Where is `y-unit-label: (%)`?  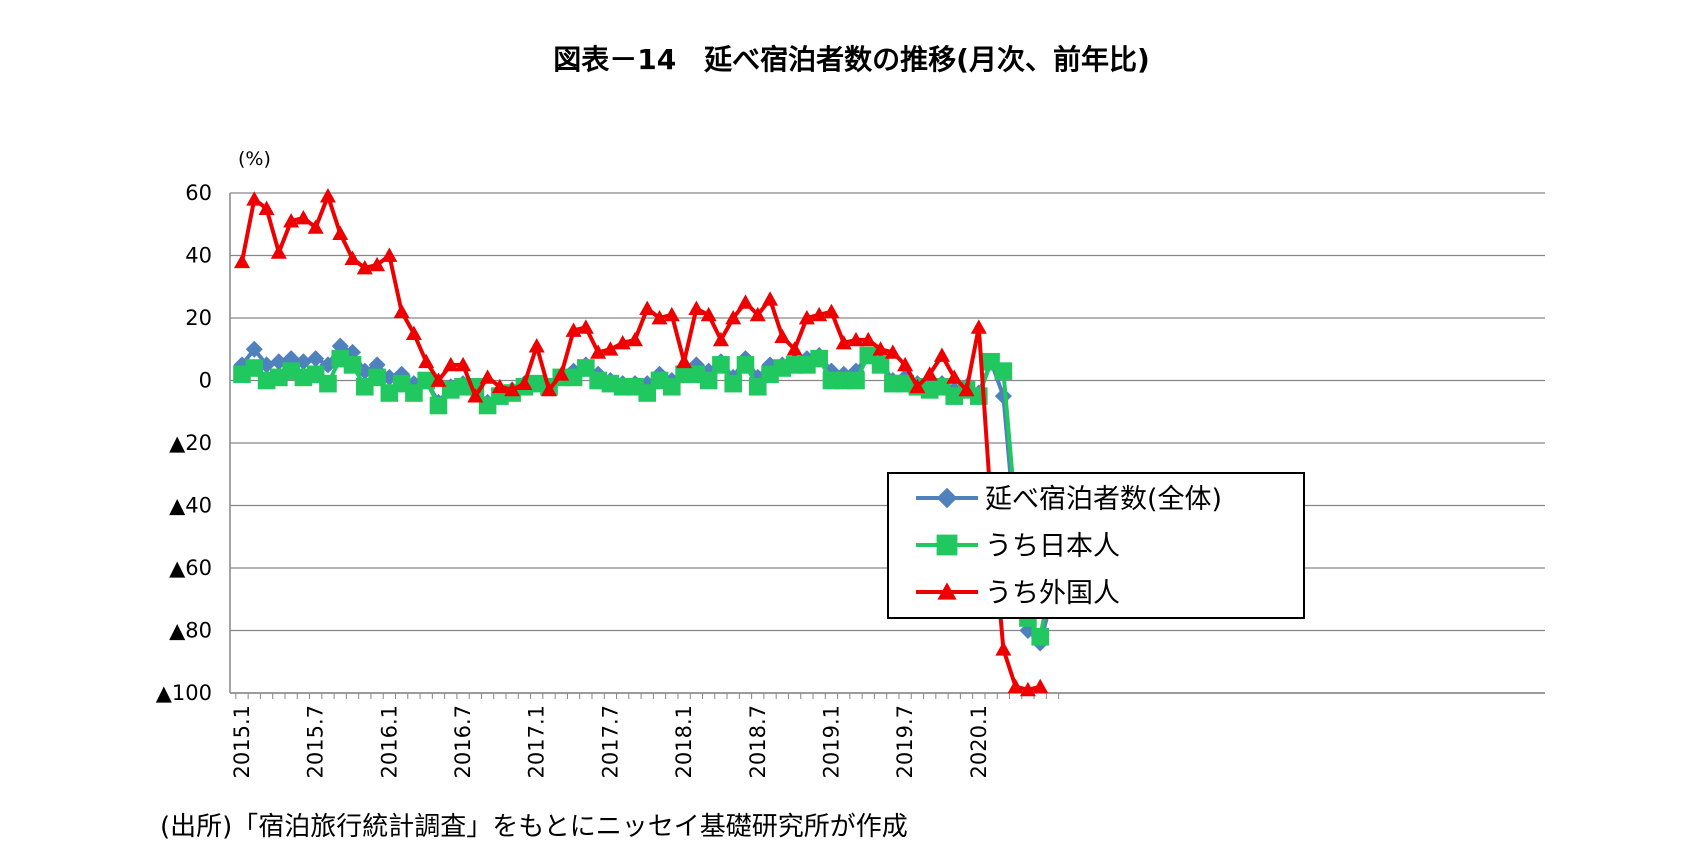 y-unit-label: (%) is located at coordinates (254, 159).